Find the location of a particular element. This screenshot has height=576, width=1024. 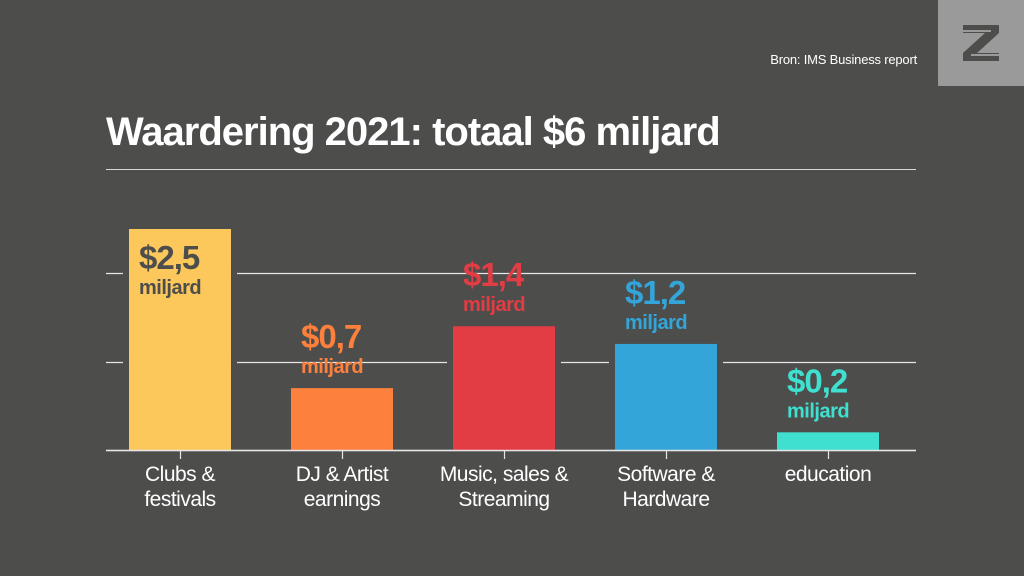

logo-box is located at coordinates (981, 43).